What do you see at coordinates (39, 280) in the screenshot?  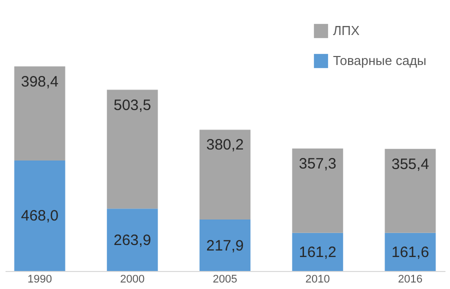 I see `x-tick-label: 1990` at bounding box center [39, 280].